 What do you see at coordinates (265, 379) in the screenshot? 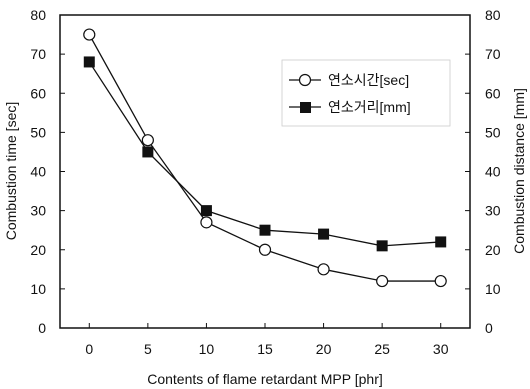
I see `x-axis-label: Contents of flame retardant MPP [phr]` at bounding box center [265, 379].